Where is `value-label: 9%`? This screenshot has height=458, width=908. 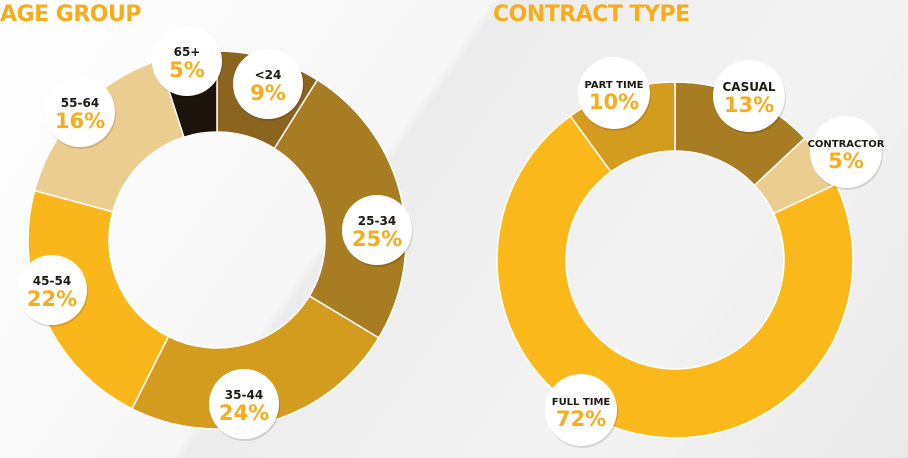
value-label: 9% is located at coordinates (268, 93).